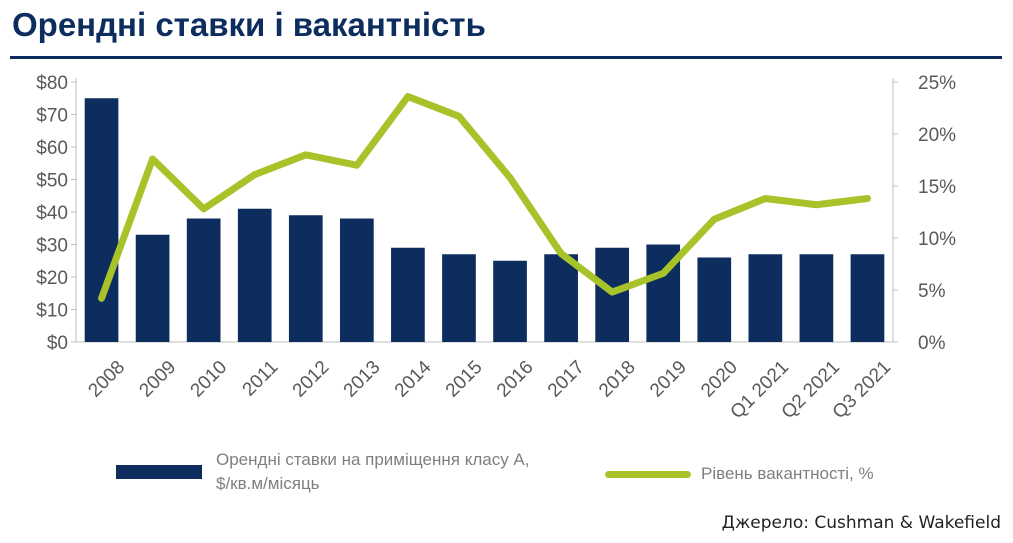 The image size is (1013, 543). Describe the element at coordinates (937, 239) in the screenshot. I see `y-right-tick-label: 10%` at that location.